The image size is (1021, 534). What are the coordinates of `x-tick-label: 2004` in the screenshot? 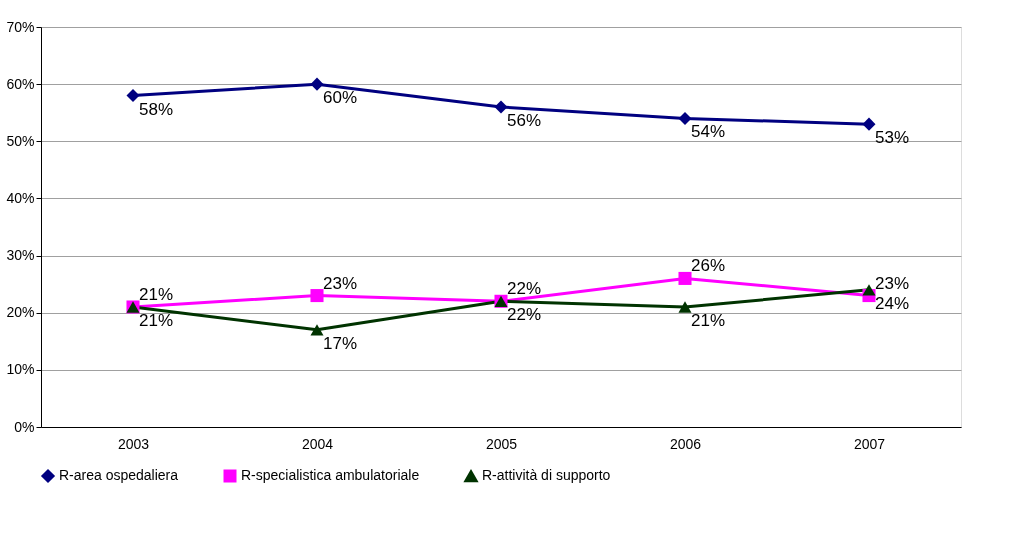 It's located at (317, 443).